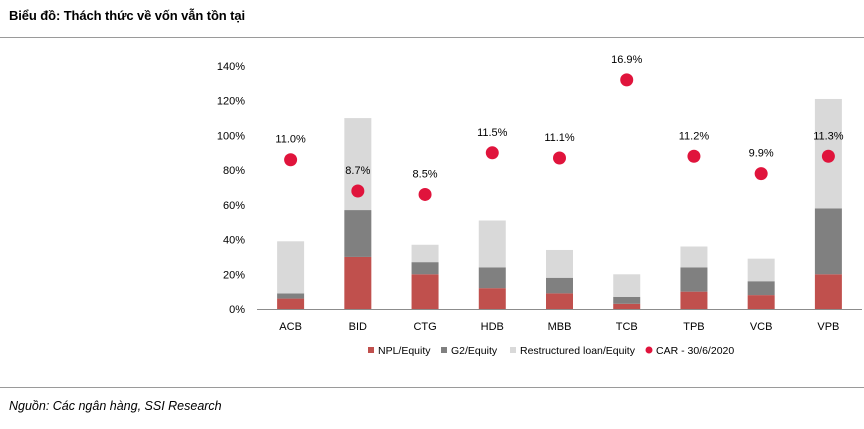 The height and width of the screenshot is (429, 864). What do you see at coordinates (290, 140) in the screenshot?
I see `car-data-label: 11.0%` at bounding box center [290, 140].